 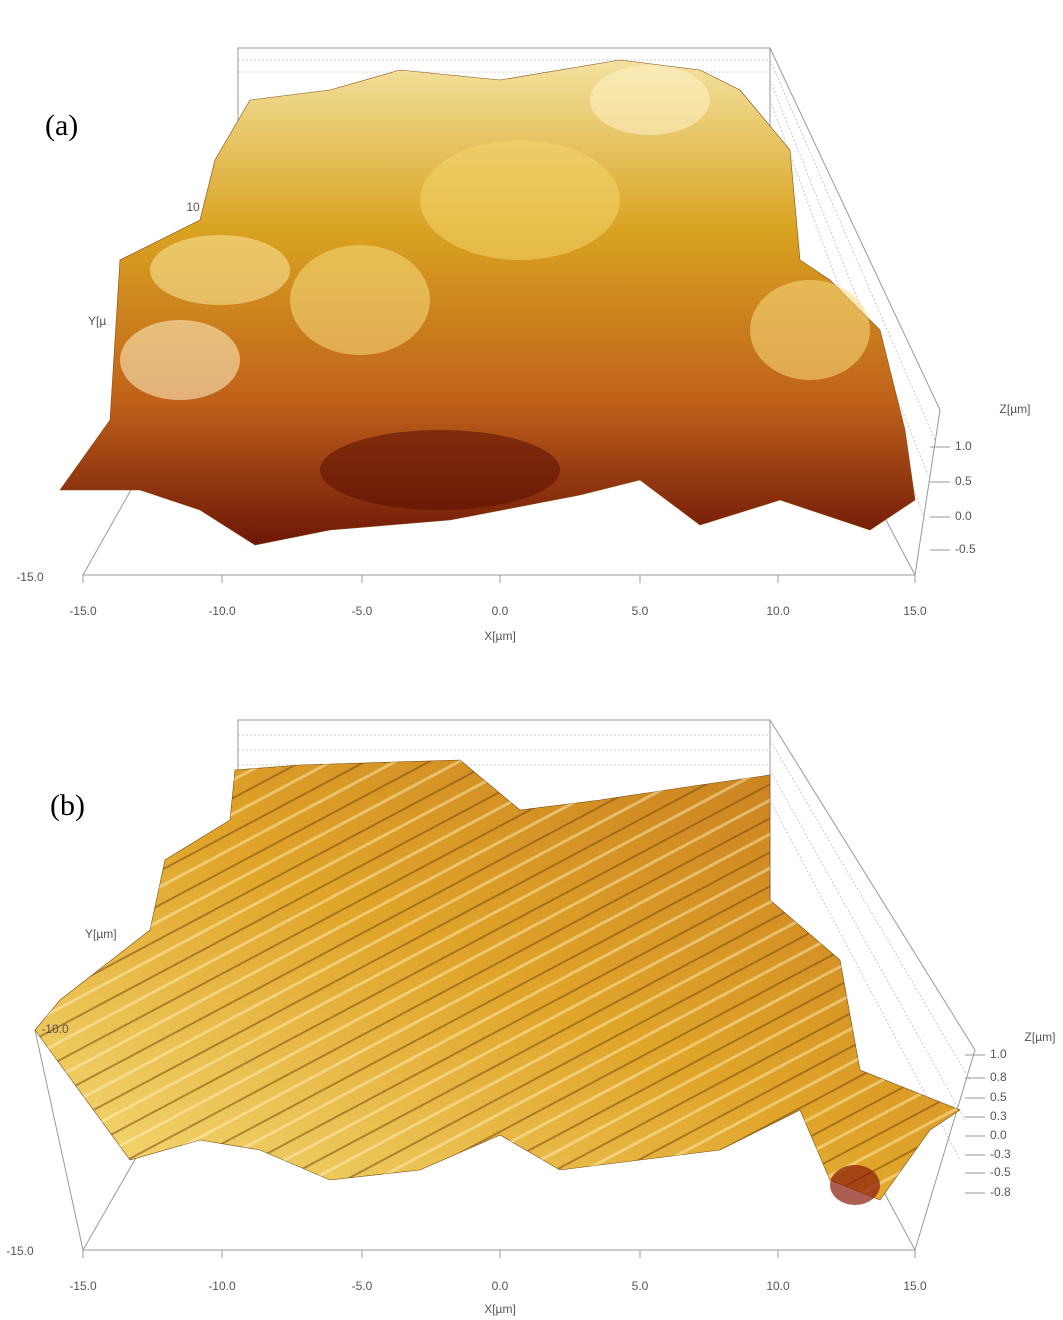 What do you see at coordinates (193, 207) in the screenshot?
I see `y-tick-label: 10` at bounding box center [193, 207].